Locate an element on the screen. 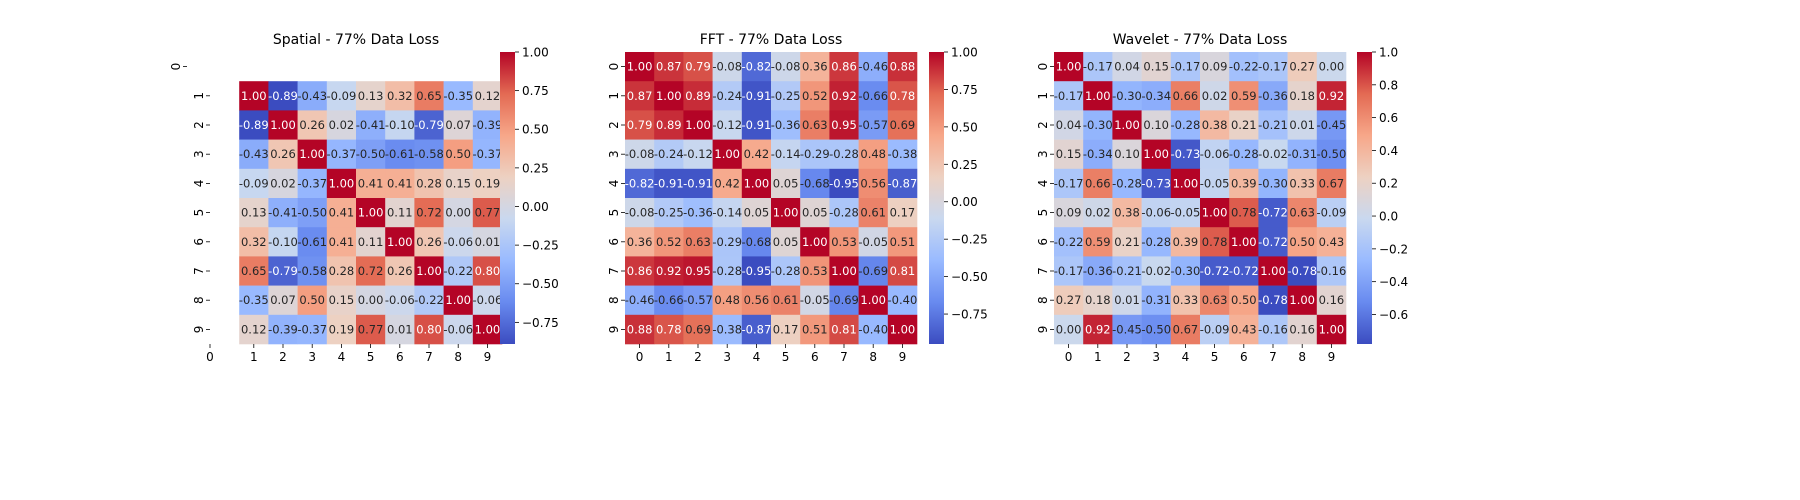 This screenshot has width=1800, height=500. cell-value-label: -0.79 is located at coordinates (283, 271).